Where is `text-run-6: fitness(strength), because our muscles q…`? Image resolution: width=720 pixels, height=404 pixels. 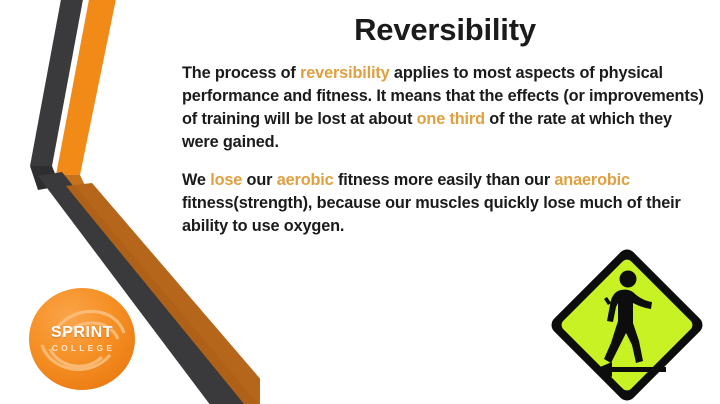
text-run-6: fitness(strength), because our muscles q… is located at coordinates (431, 214).